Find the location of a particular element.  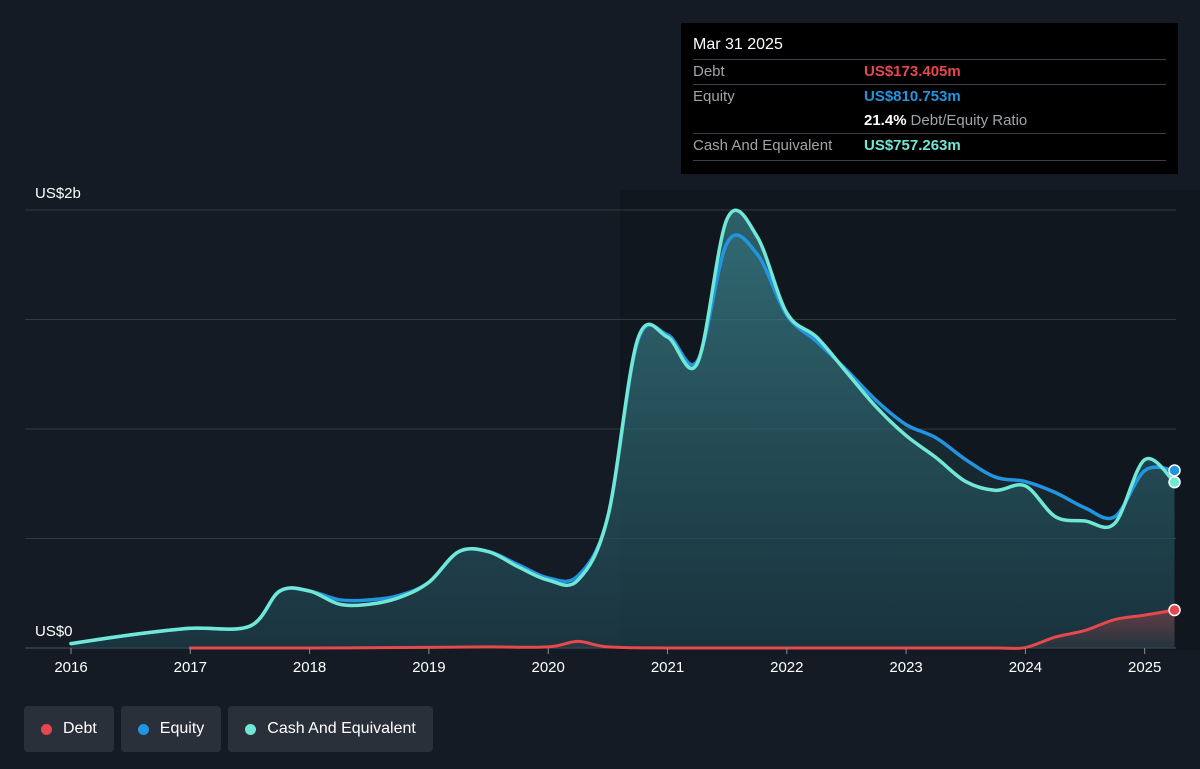

x-tick-label: 2021 is located at coordinates (667, 667).